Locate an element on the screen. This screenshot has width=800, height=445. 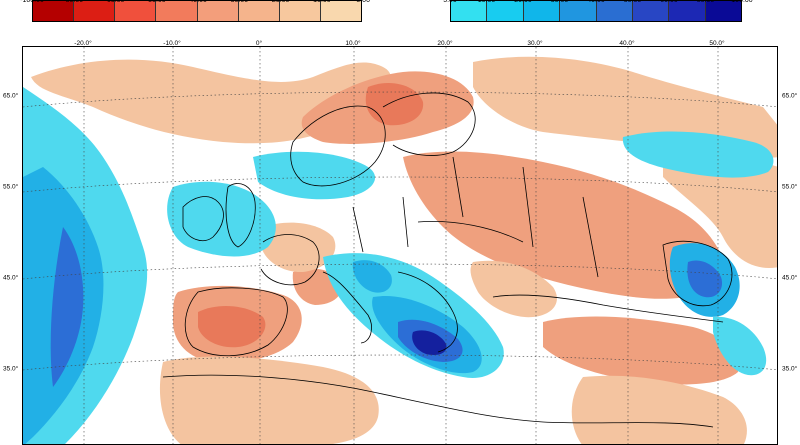
lat-label-left: 45.0° is located at coordinates (11, 278).